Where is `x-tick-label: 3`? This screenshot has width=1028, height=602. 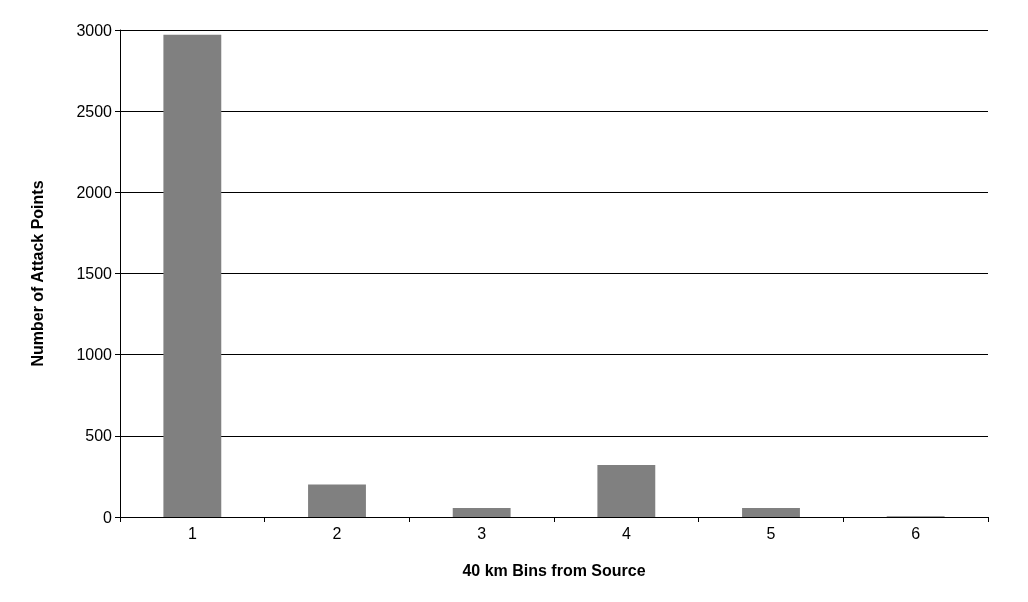 x-tick-label: 3 is located at coordinates (482, 533).